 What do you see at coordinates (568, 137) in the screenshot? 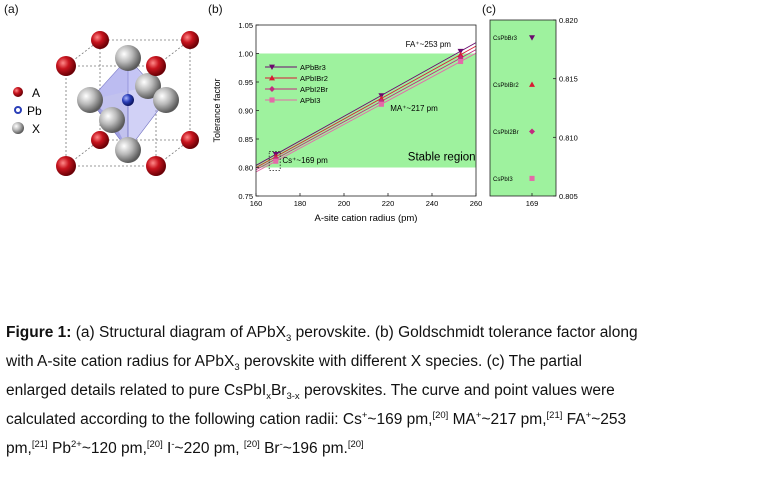
I see `zoom-y-tick-label: 0.810` at bounding box center [568, 137].